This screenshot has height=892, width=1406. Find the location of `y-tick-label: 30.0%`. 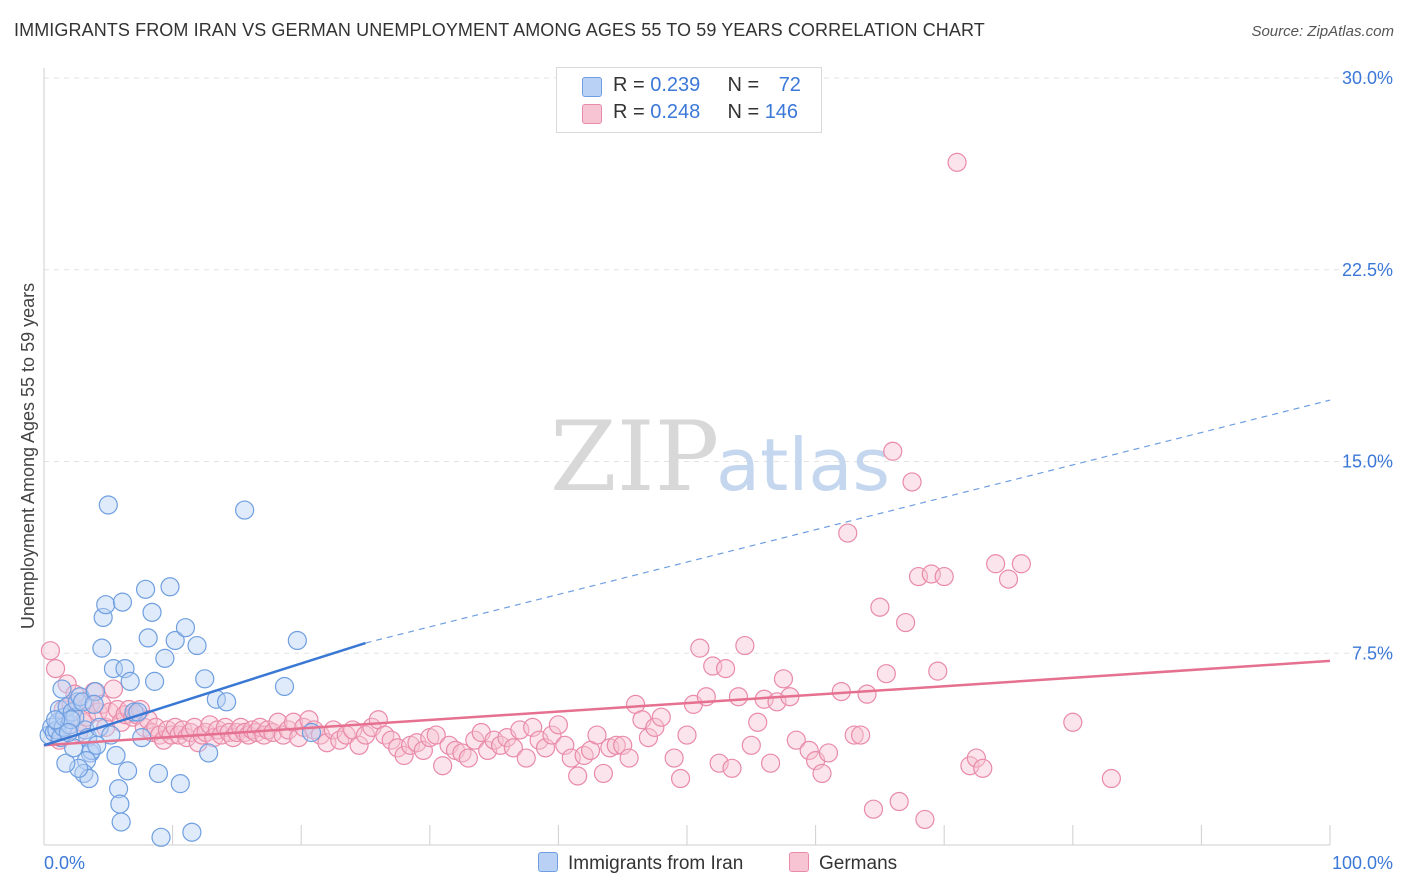

y-tick-label: 30.0% is located at coordinates (1367, 78).